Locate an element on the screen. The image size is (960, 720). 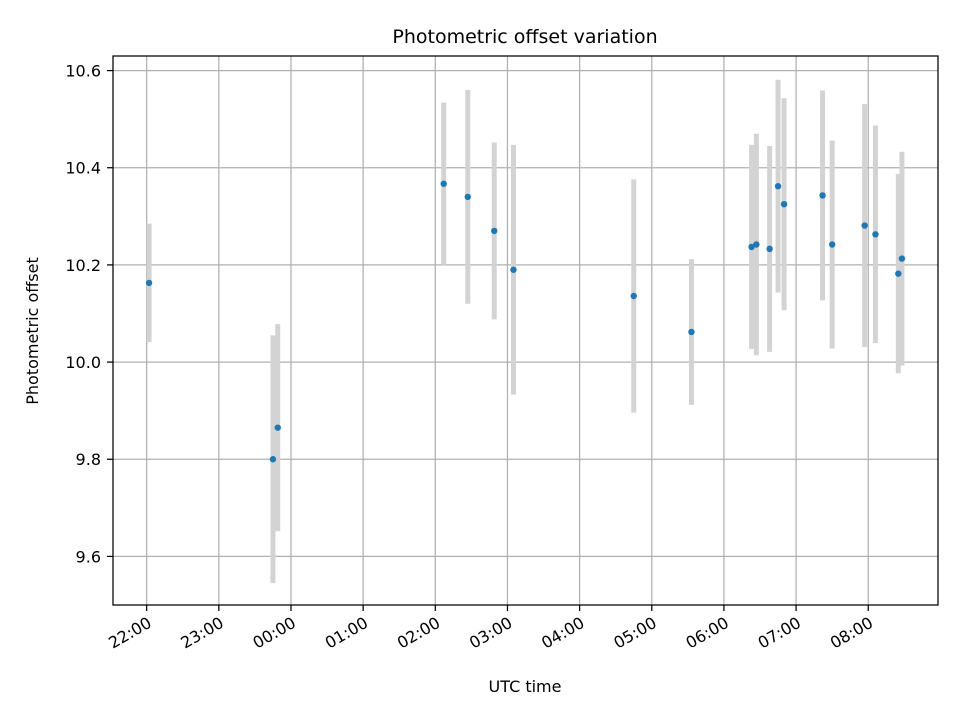
x-tick-label: 06:00 is located at coordinates (707, 633).